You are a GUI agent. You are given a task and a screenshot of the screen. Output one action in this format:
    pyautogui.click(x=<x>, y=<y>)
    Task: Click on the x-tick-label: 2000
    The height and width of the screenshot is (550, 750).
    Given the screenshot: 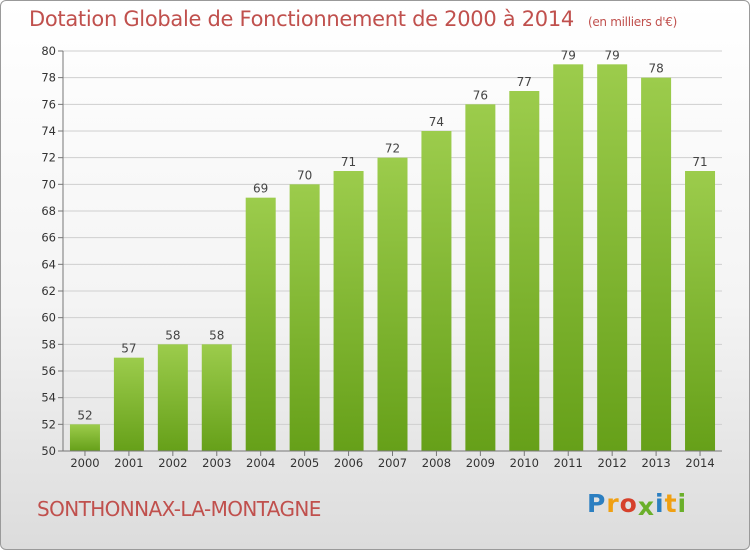 What is the action you would take?
    pyautogui.click(x=84, y=463)
    